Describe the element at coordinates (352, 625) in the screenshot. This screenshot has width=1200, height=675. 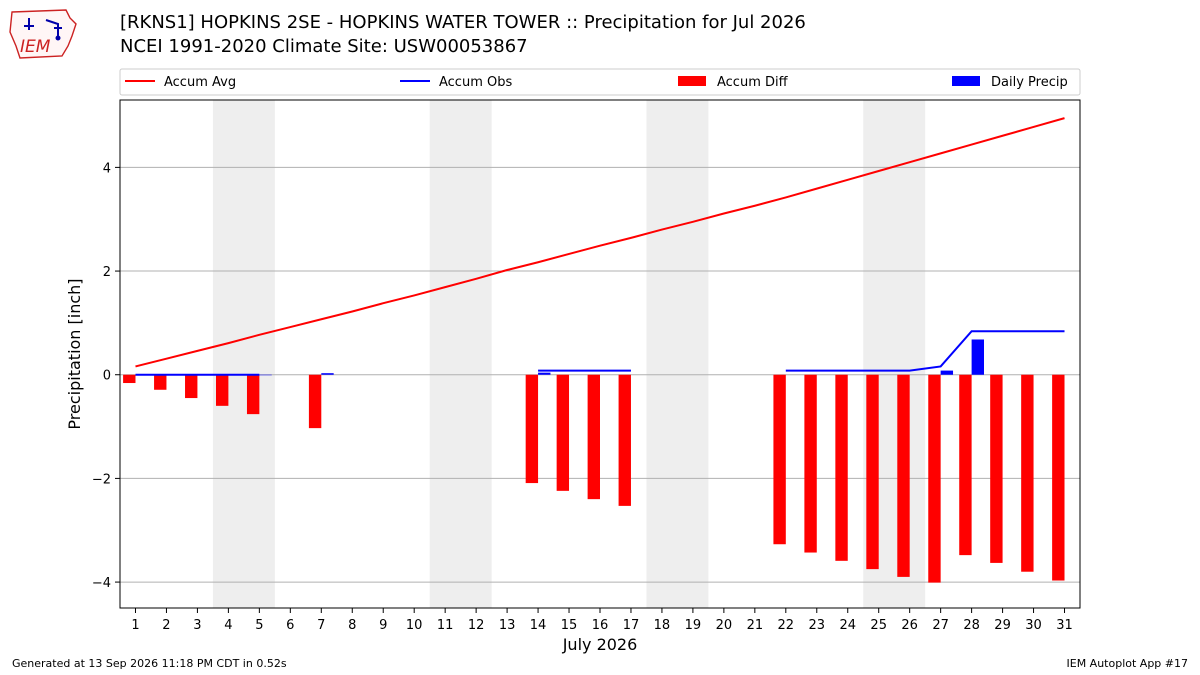
I see `x-tick-label: 8` at that location.